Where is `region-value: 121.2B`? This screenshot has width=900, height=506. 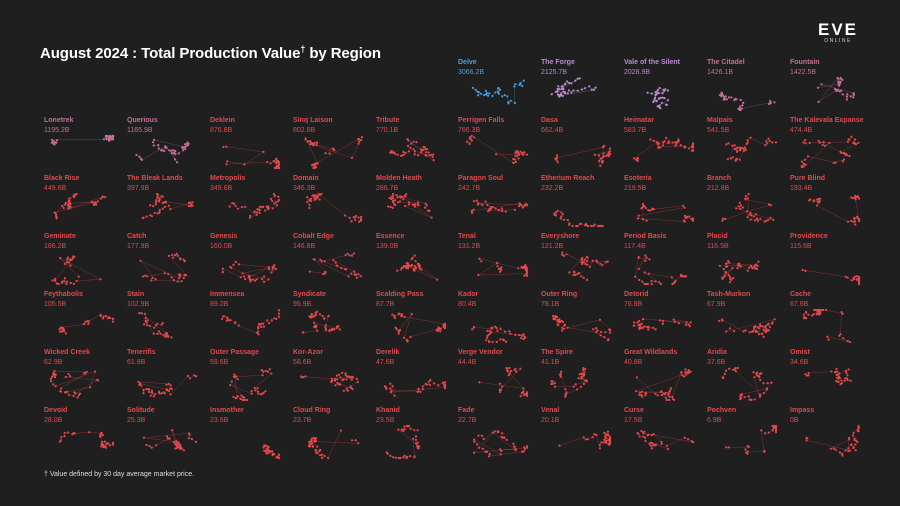
region-value: 121.2B is located at coordinates (552, 246).